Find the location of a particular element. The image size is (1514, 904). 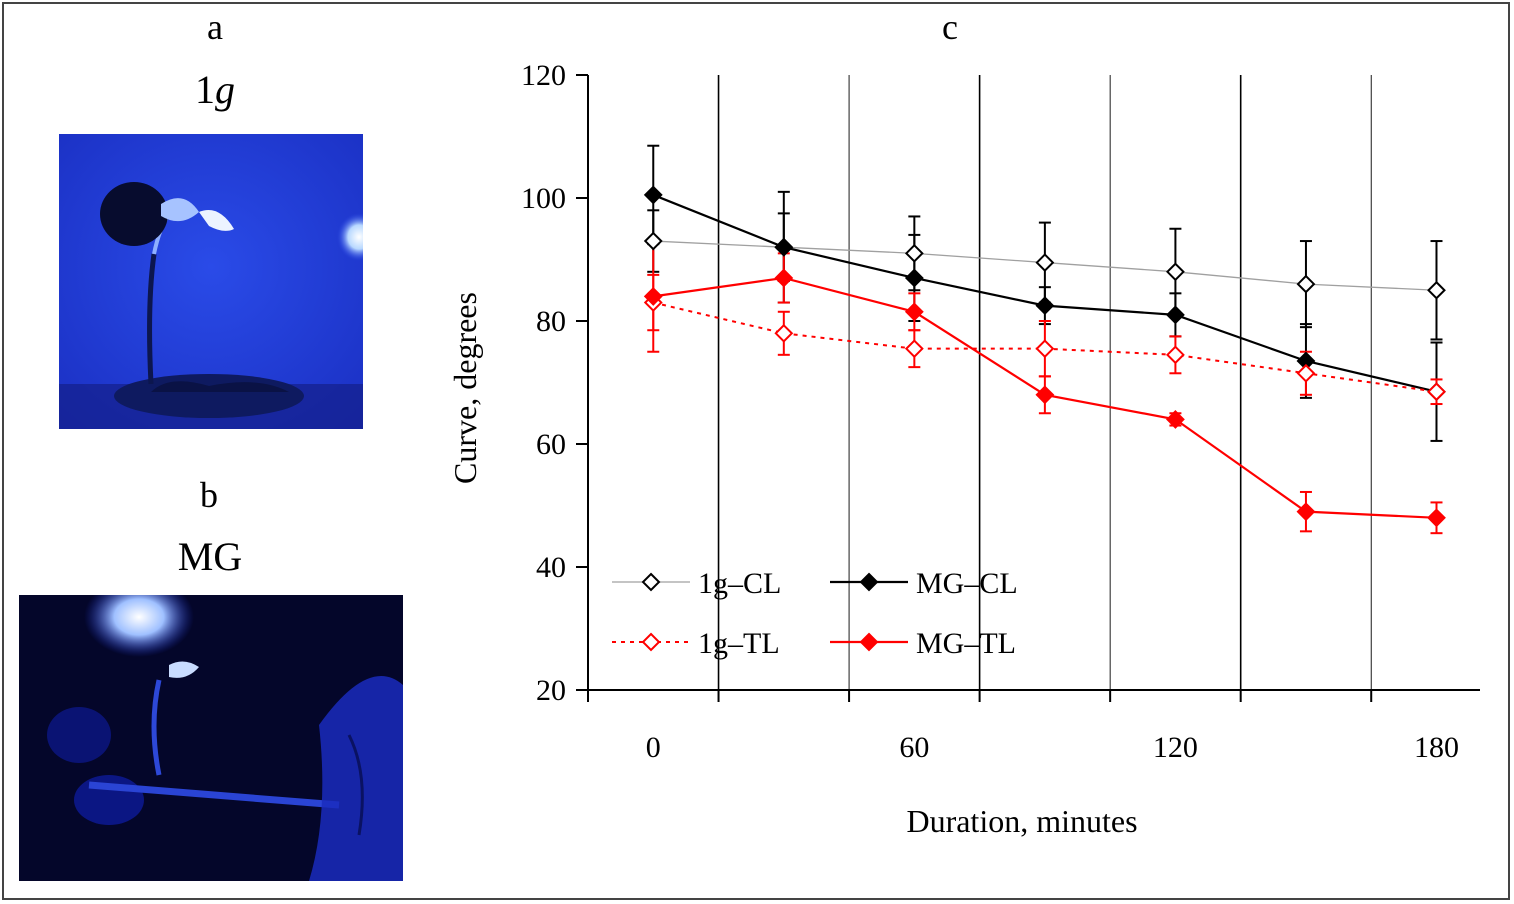

y-tick-label: 120 is located at coordinates (543, 75).